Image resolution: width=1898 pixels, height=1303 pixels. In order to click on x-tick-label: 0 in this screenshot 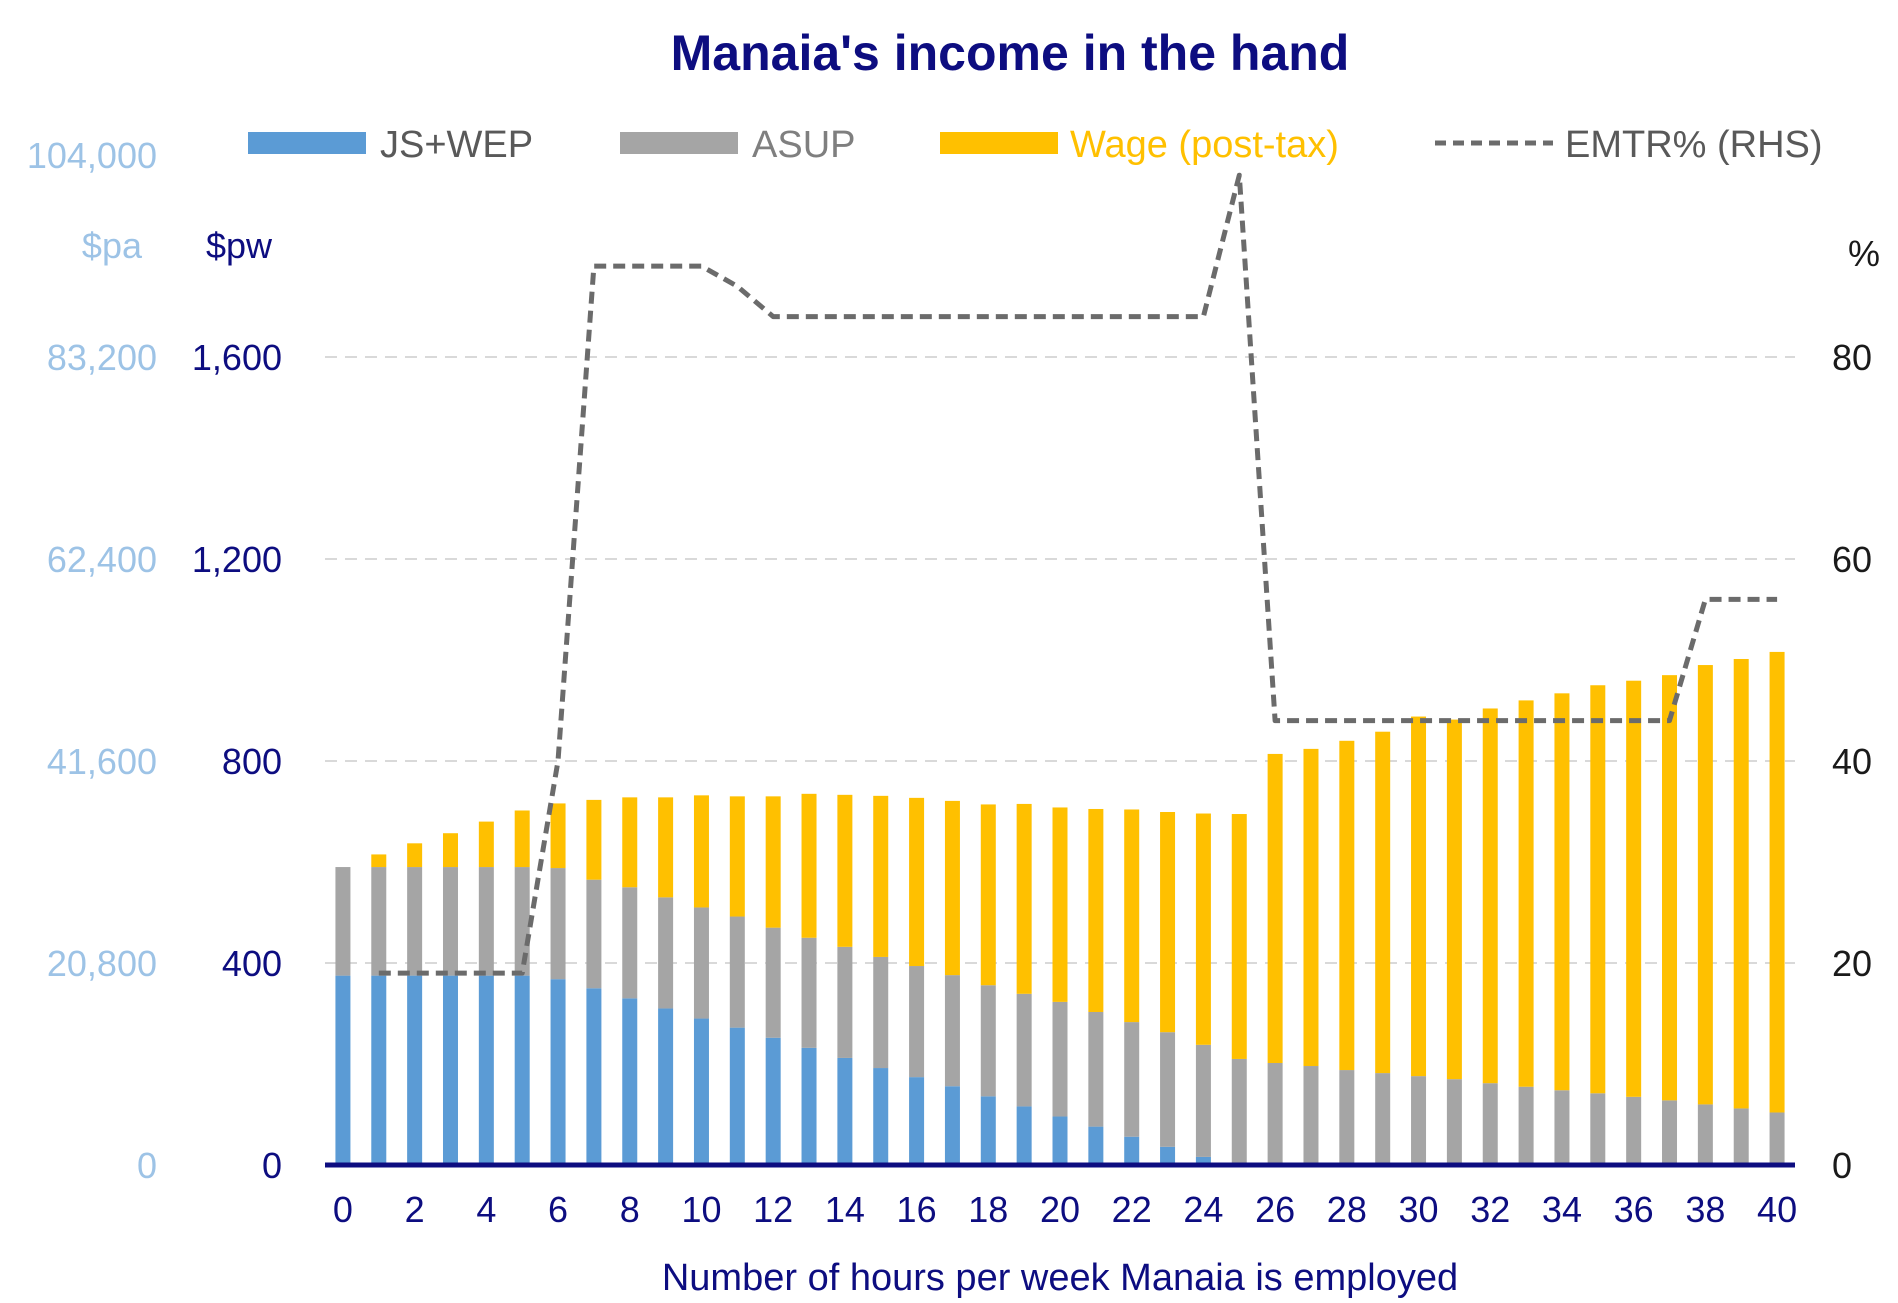, I will do `click(343, 1209)`.